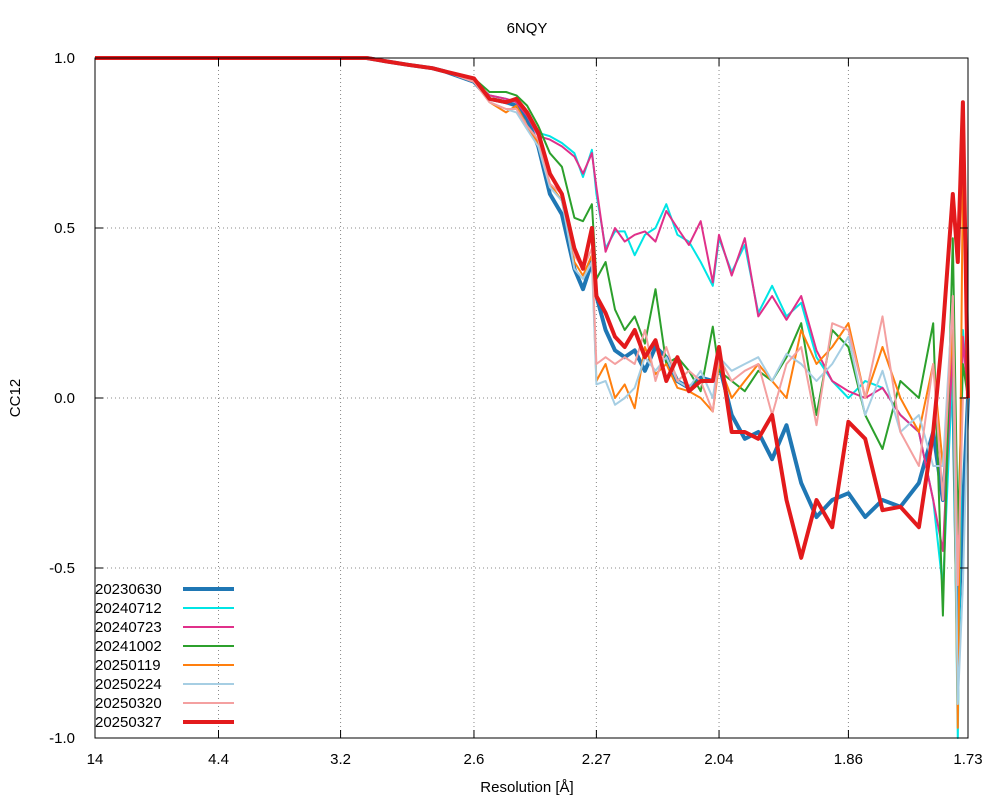 The height and width of the screenshot is (800, 1000). Describe the element at coordinates (128, 665) in the screenshot. I see `legend-label: 20250119` at that location.